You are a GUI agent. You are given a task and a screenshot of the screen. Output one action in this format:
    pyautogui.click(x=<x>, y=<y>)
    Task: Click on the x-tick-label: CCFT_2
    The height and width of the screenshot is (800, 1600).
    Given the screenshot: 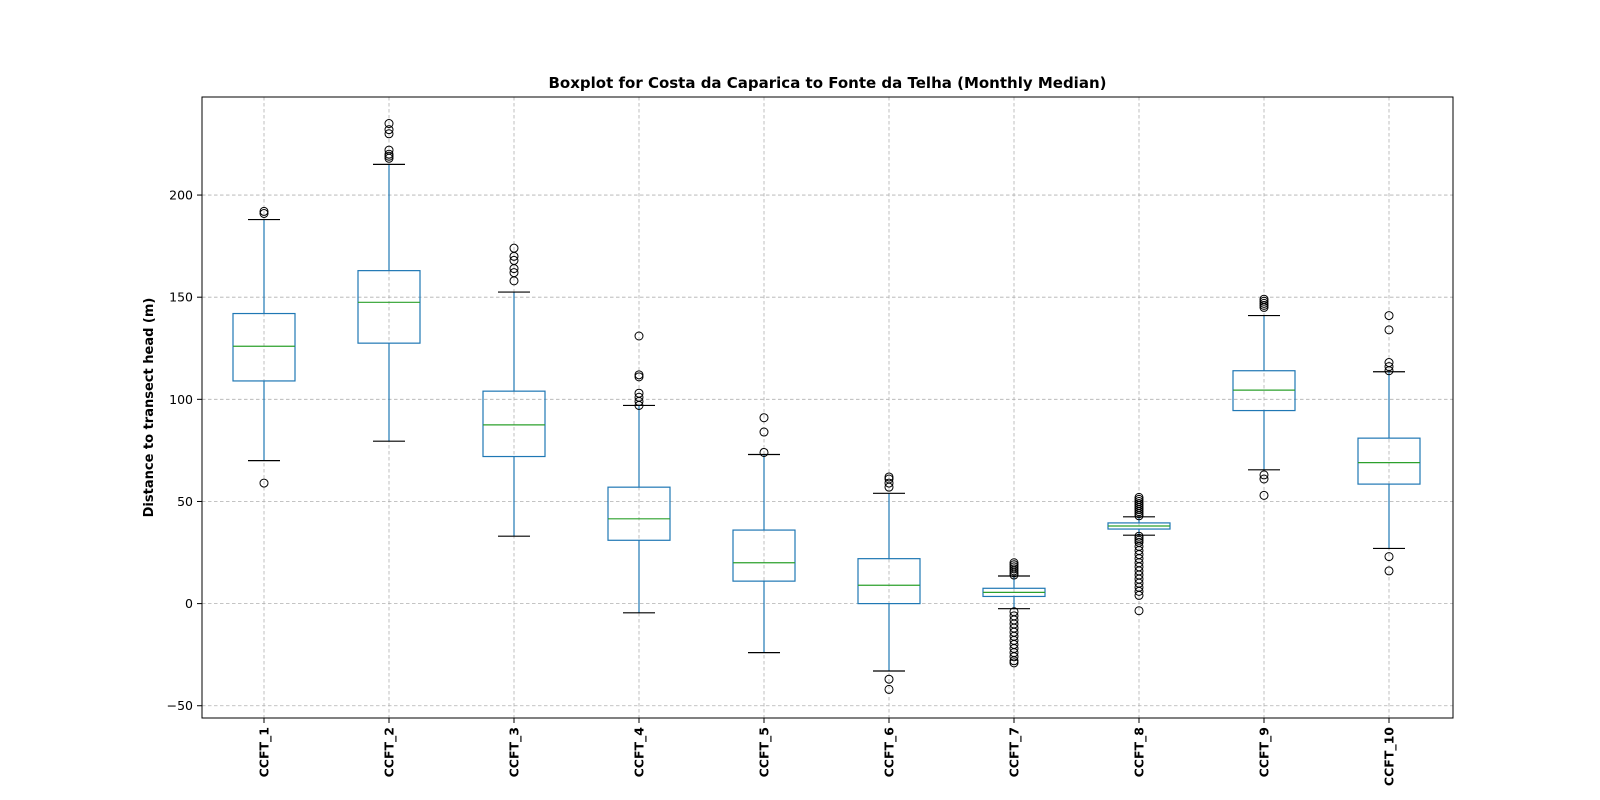 What is the action you would take?
    pyautogui.click(x=390, y=752)
    